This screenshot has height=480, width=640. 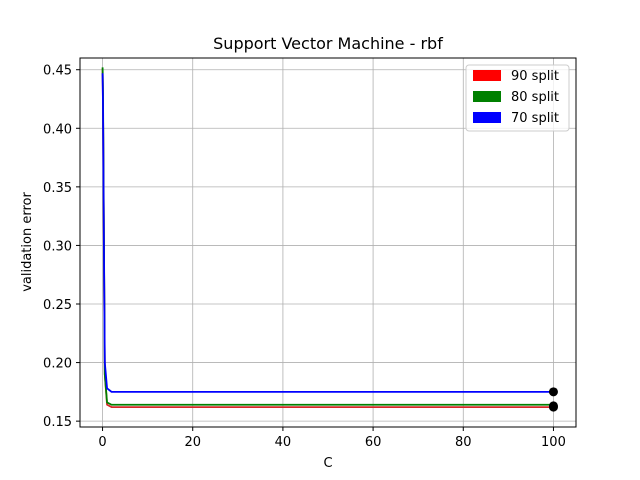 I want to click on y-tick-label: 0.35, so click(x=57, y=188).